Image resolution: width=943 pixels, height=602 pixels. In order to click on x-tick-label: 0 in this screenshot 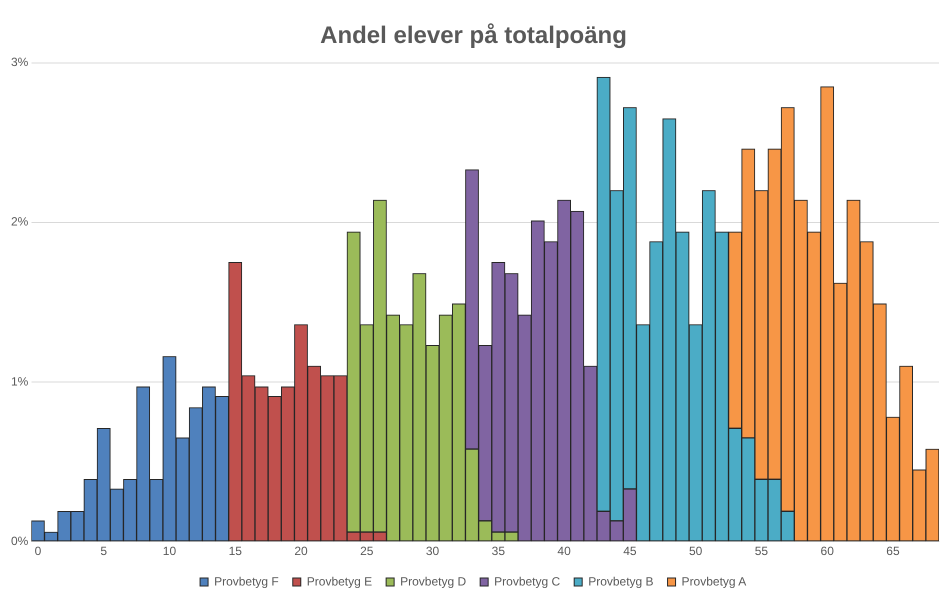, I will do `click(38, 551)`.